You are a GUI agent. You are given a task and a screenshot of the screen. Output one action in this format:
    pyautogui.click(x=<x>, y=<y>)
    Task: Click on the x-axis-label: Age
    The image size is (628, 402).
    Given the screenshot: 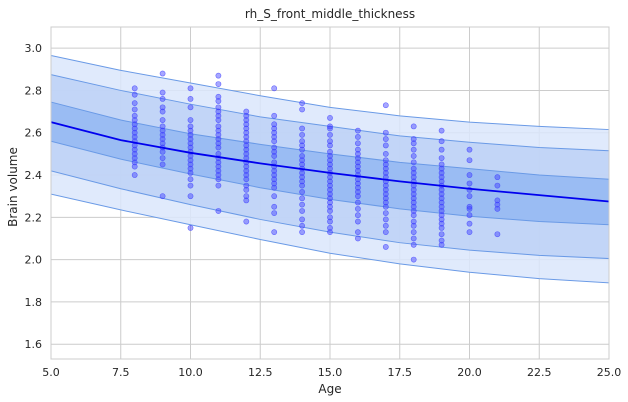 What is the action you would take?
    pyautogui.click(x=329, y=389)
    